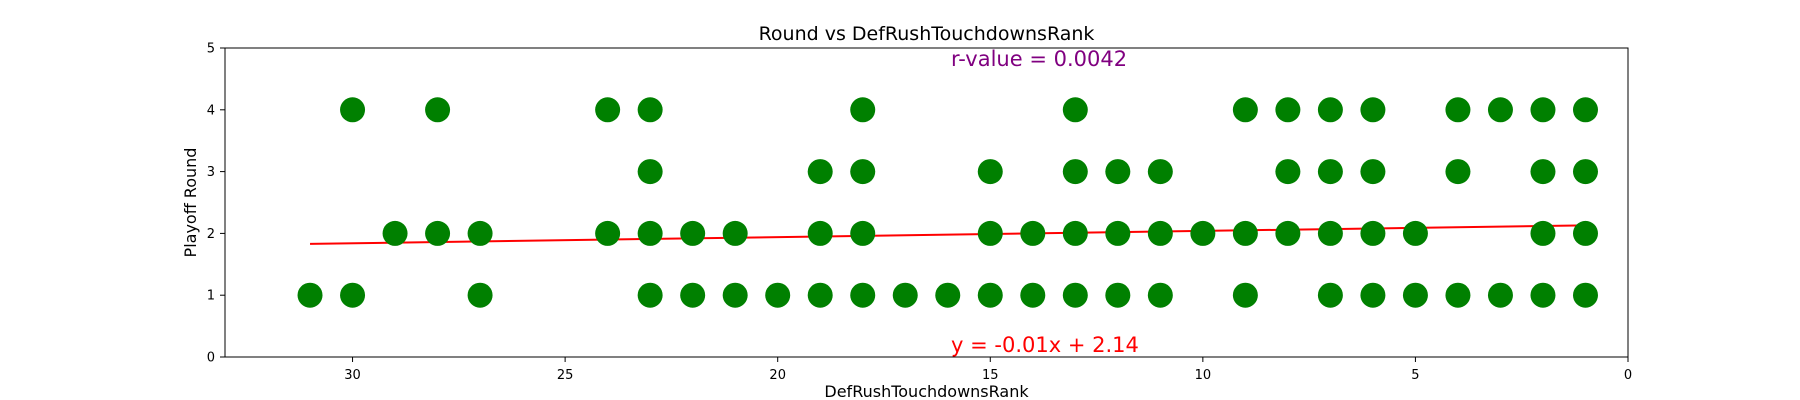 Image resolution: width=1800 pixels, height=400 pixels. I want to click on x-axis-ticks: 30 25 20 15 10 5 0, so click(988, 370).